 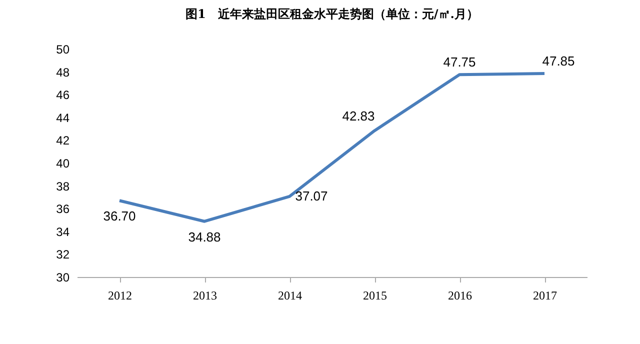 What do you see at coordinates (460, 295) in the screenshot?
I see `x-tick-label: 2016` at bounding box center [460, 295].